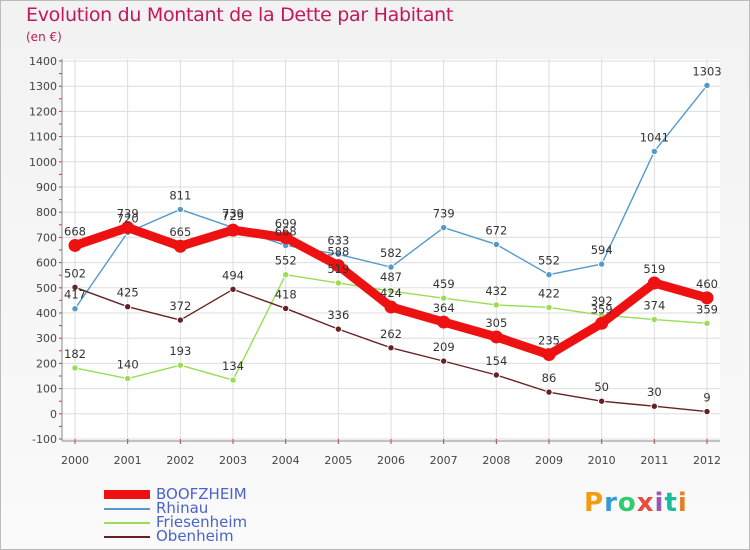 This screenshot has width=750, height=550. Describe the element at coordinates (602, 460) in the screenshot. I see `x-tick-label: 2010` at that location.